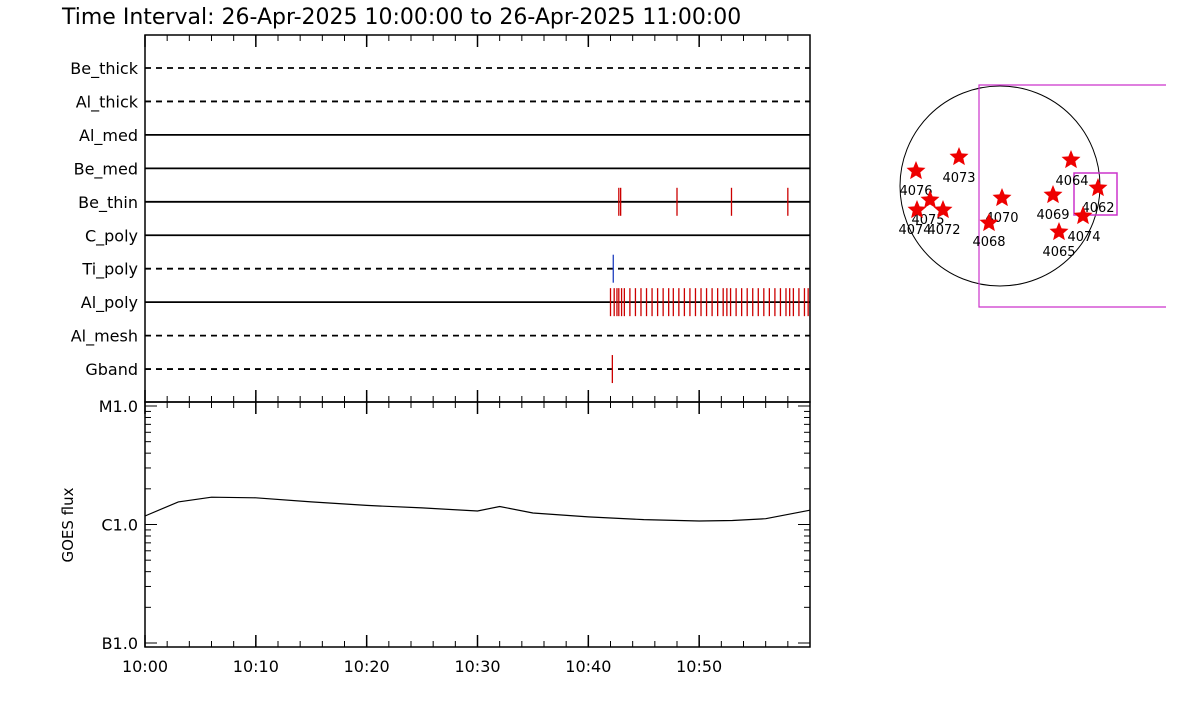 The height and width of the screenshot is (704, 1200). Describe the element at coordinates (108, 203) in the screenshot. I see `row-label: Be_thin` at that location.